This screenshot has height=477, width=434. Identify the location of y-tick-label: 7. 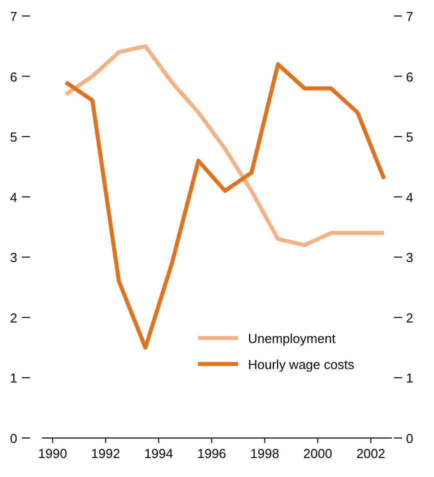
(14, 16).